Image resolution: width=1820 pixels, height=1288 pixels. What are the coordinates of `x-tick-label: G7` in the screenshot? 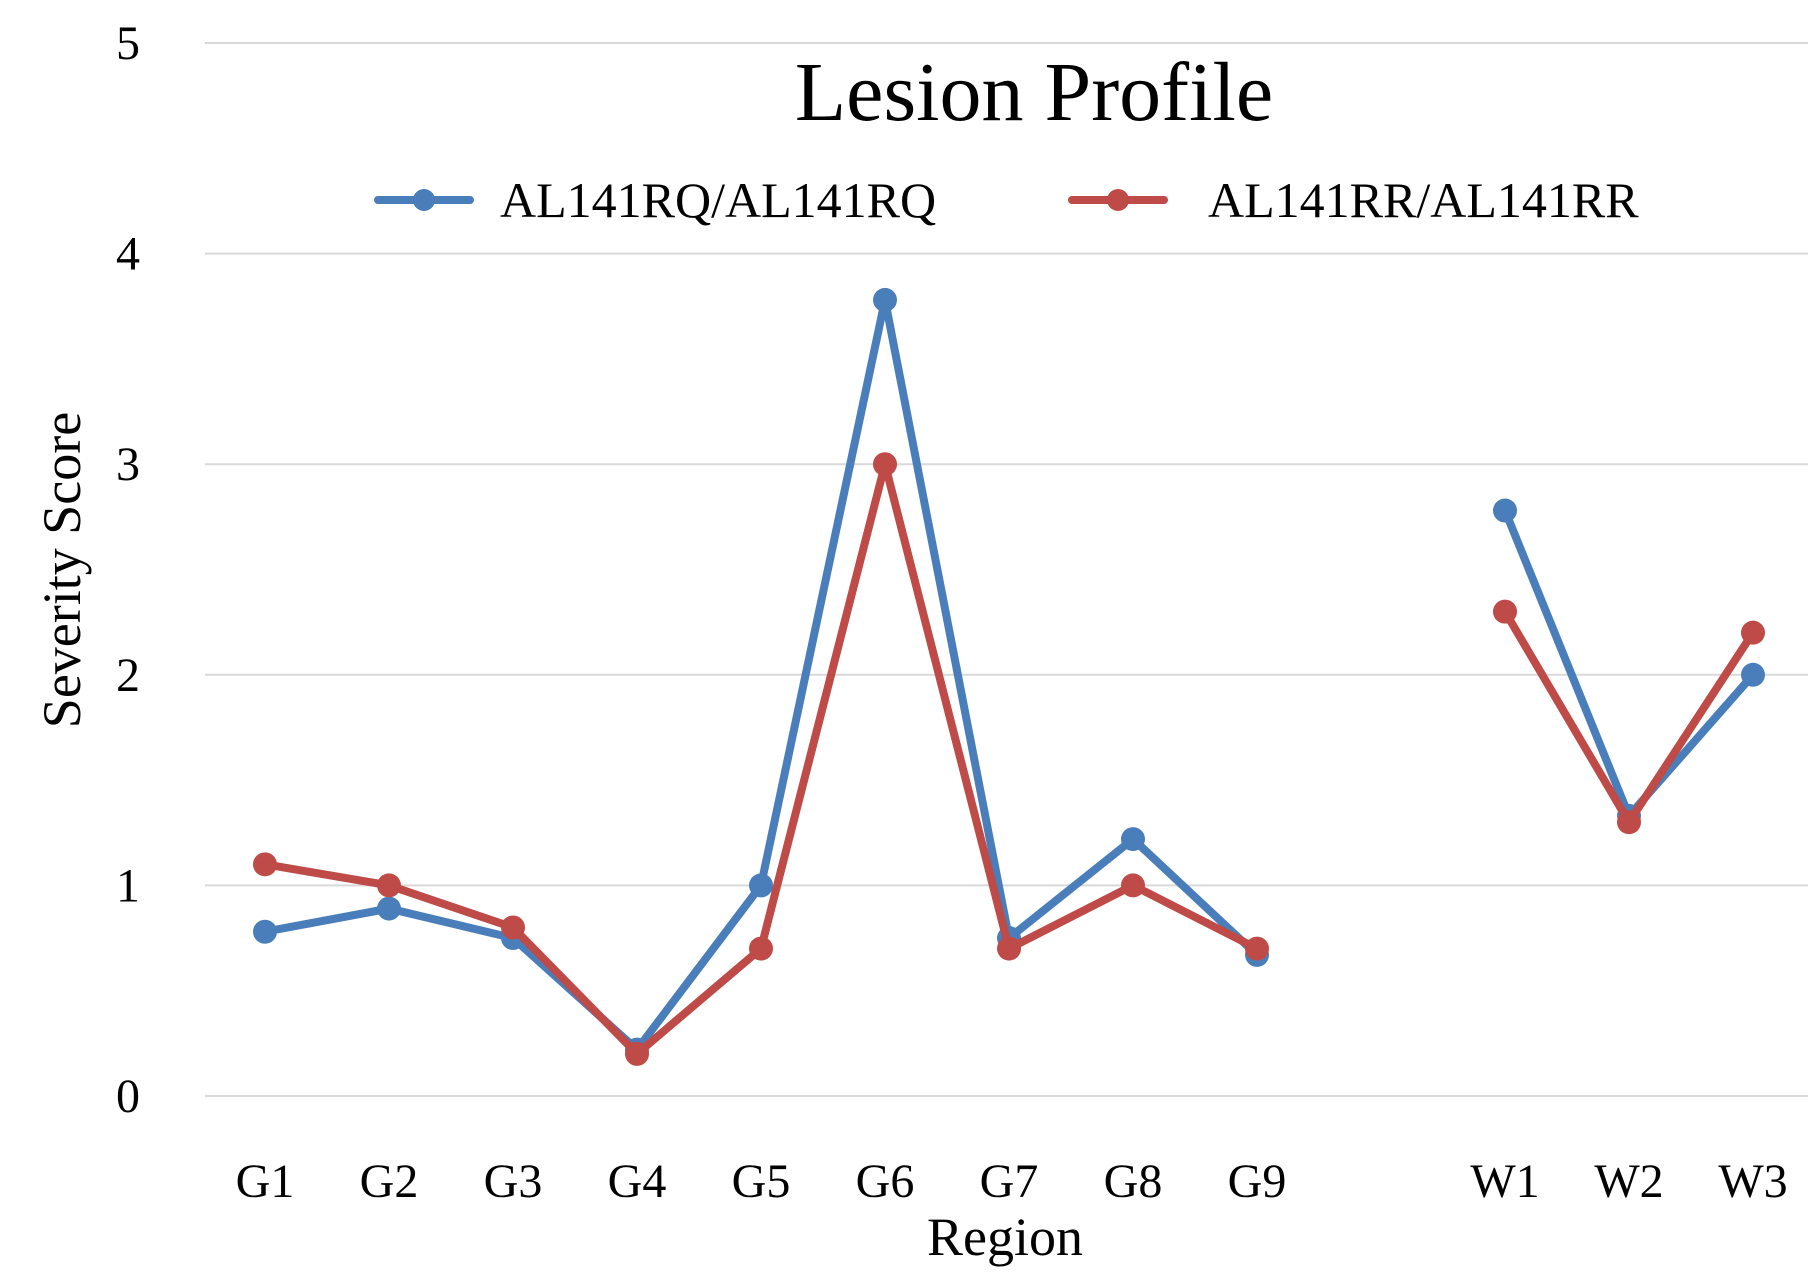 It's located at (1009, 1181).